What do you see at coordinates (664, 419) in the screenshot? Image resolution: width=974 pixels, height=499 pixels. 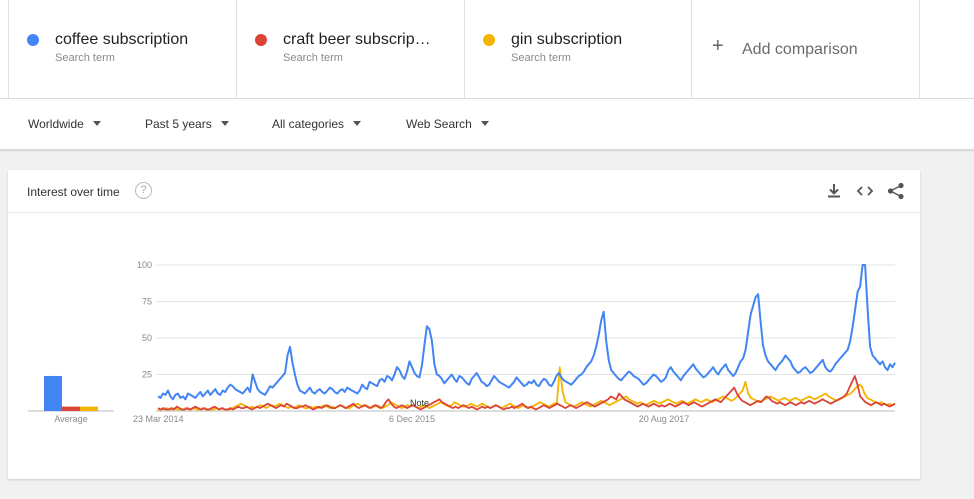 I see `x-tick-label: 20 Aug 2017` at bounding box center [664, 419].